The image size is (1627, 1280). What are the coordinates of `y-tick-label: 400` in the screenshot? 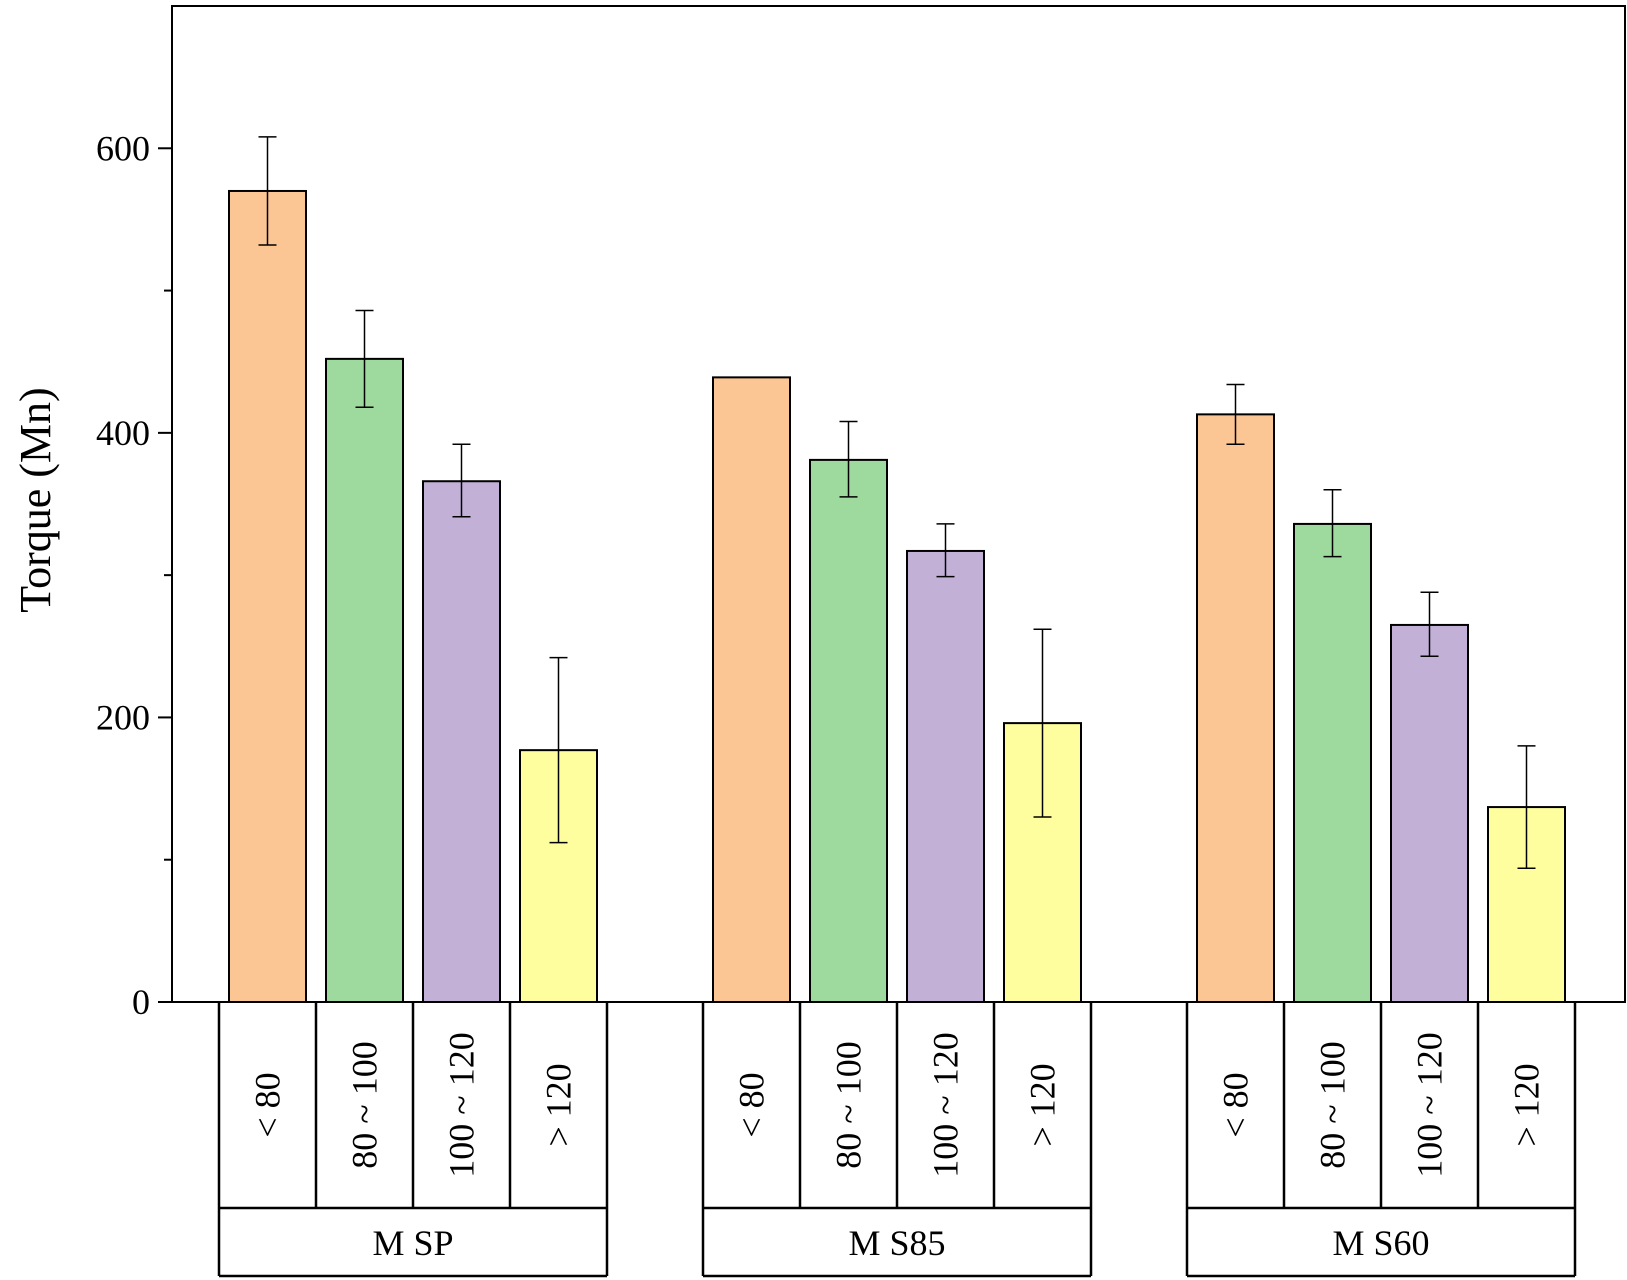 It's located at (123, 433).